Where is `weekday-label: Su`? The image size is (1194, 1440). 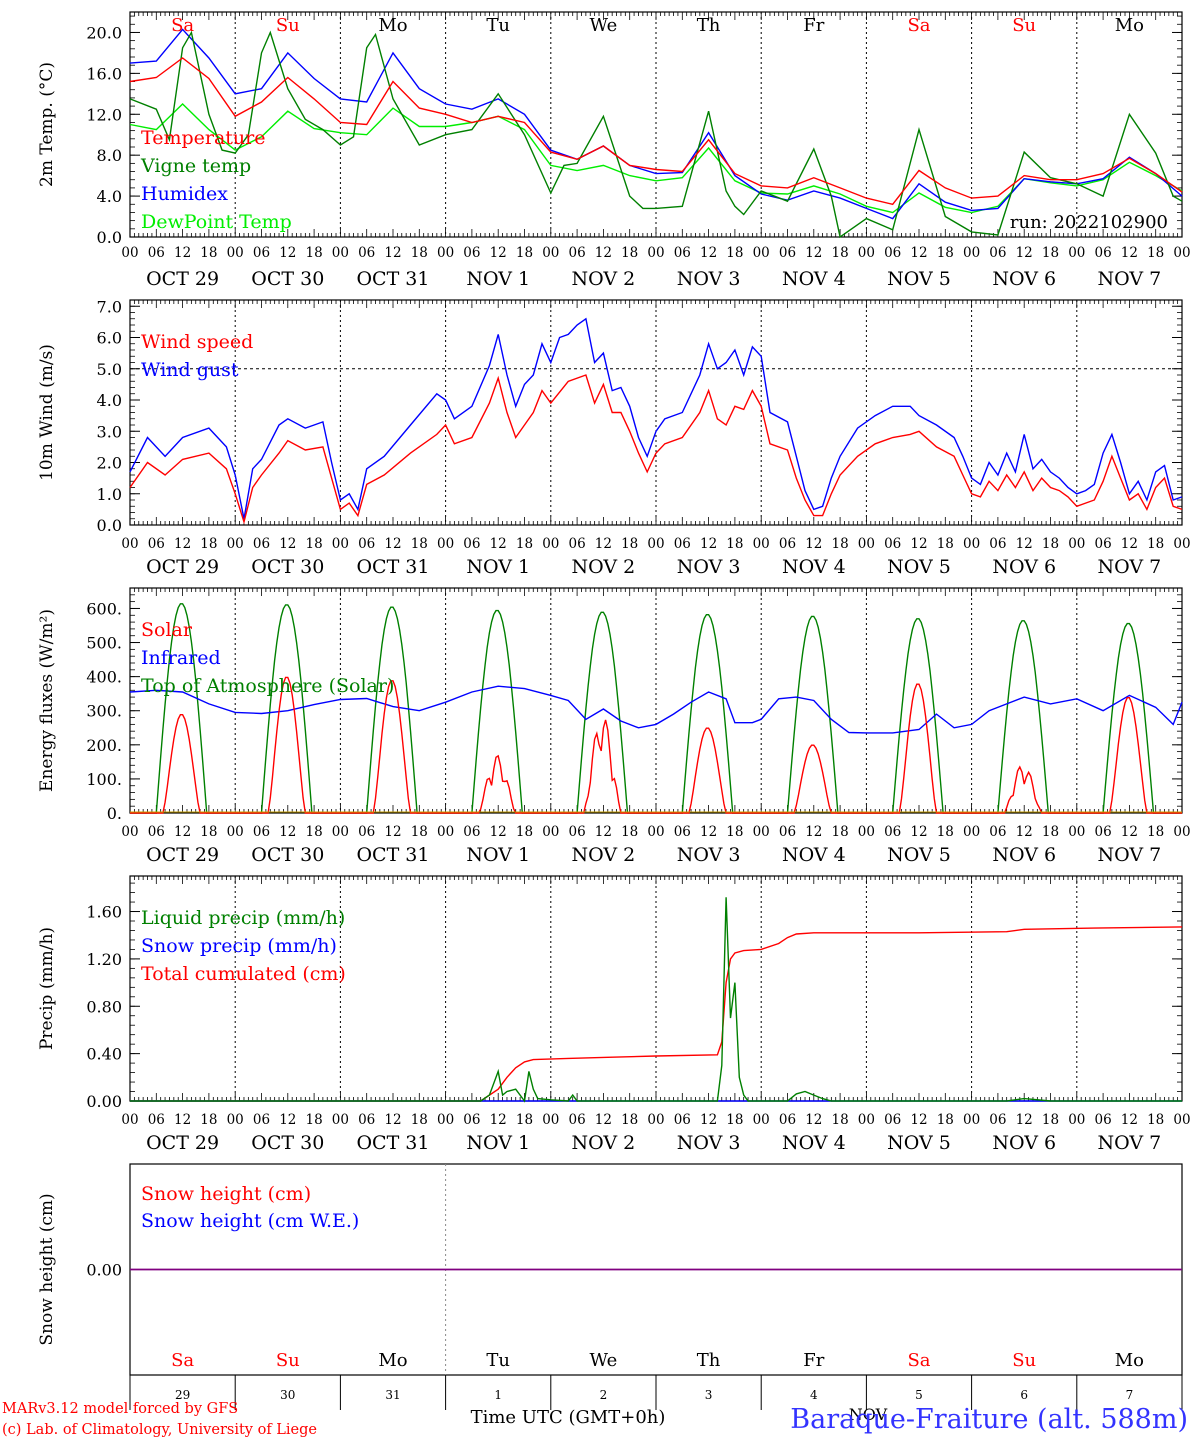 weekday-label: Su is located at coordinates (288, 25).